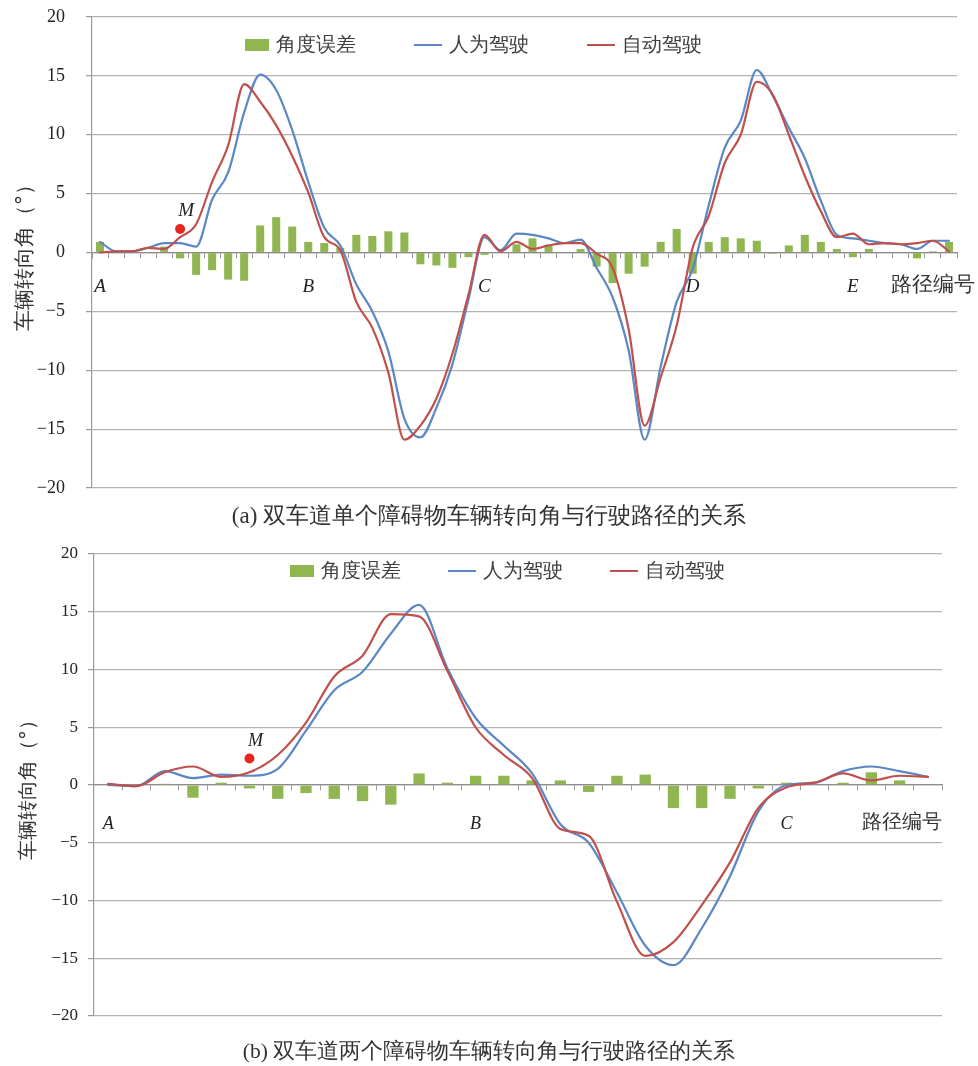  What do you see at coordinates (489, 516) in the screenshot?
I see `text: (a) 双车道单个障碍物车辆转向角与行驶路径的关系` at bounding box center [489, 516].